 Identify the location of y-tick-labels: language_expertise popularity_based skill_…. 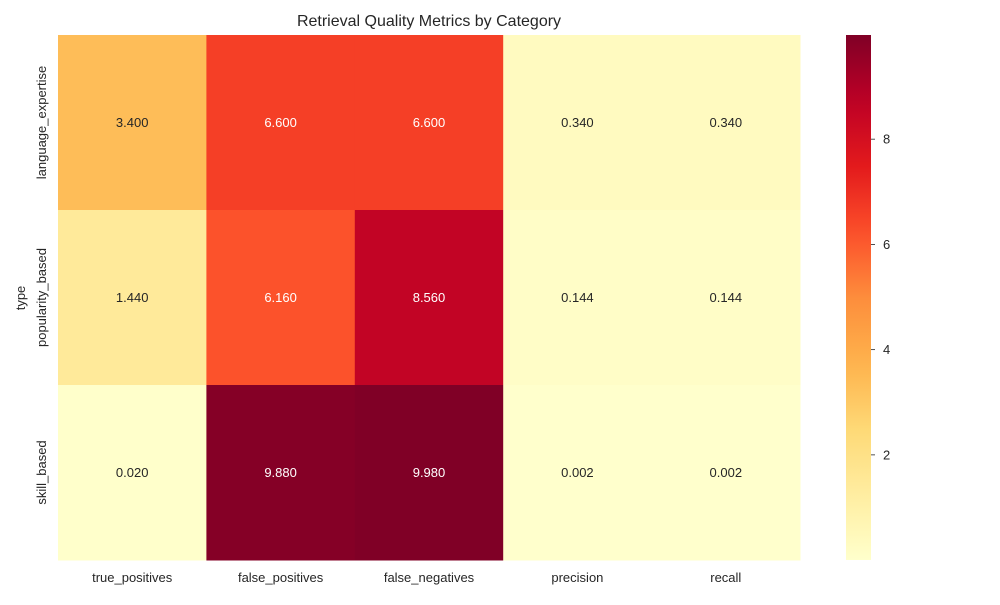
(41, 285).